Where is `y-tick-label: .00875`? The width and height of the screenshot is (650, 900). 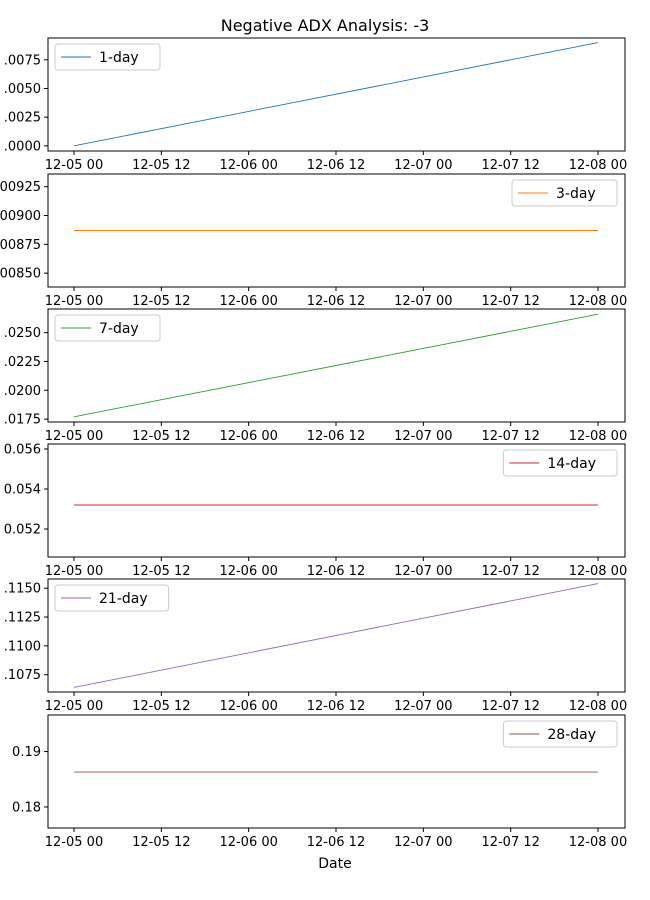
y-tick-label: .00875 is located at coordinates (20, 245).